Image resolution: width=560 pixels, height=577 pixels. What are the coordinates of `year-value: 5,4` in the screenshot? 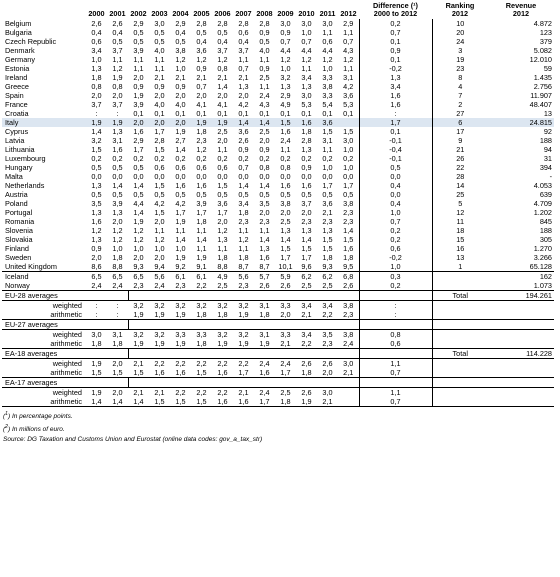 It's located at (327, 104).